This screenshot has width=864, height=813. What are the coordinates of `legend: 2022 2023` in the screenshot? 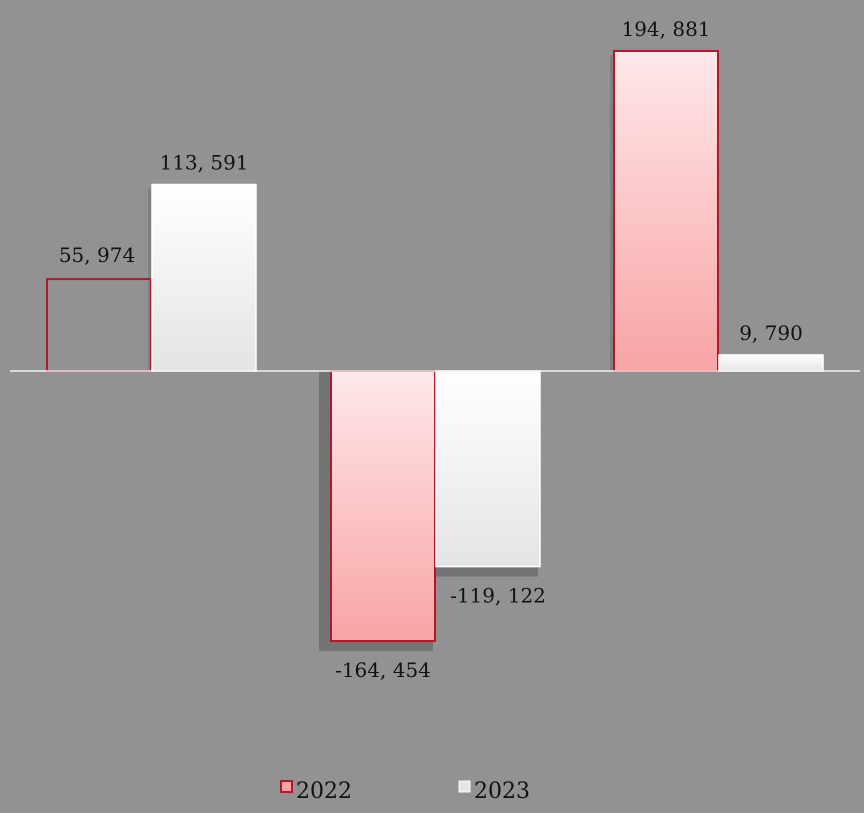 It's located at (405, 791).